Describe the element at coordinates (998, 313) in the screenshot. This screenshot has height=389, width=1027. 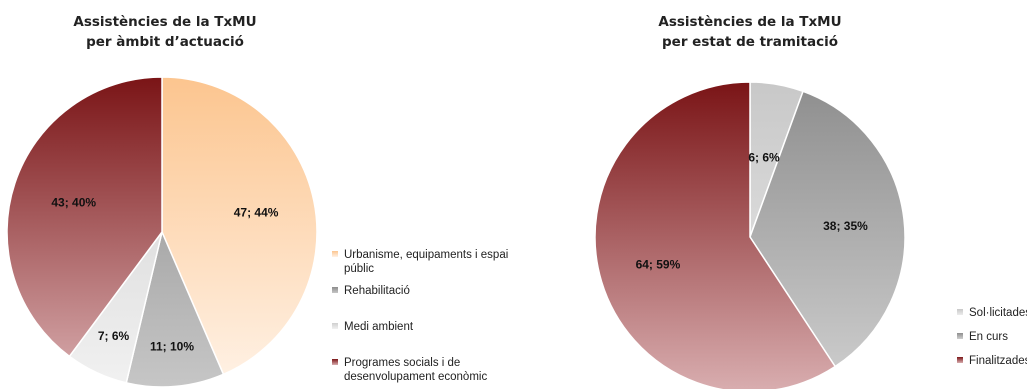
I see `legend-label: Sol·licitades` at that location.